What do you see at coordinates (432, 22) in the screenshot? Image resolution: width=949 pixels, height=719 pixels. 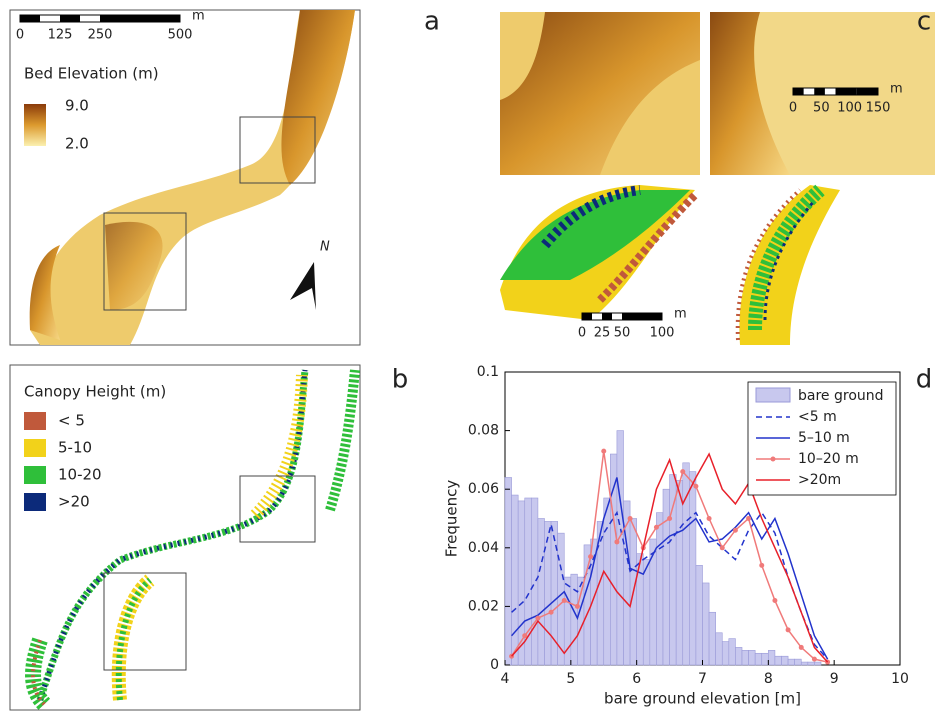 I see `panel-letter: a` at bounding box center [432, 22].